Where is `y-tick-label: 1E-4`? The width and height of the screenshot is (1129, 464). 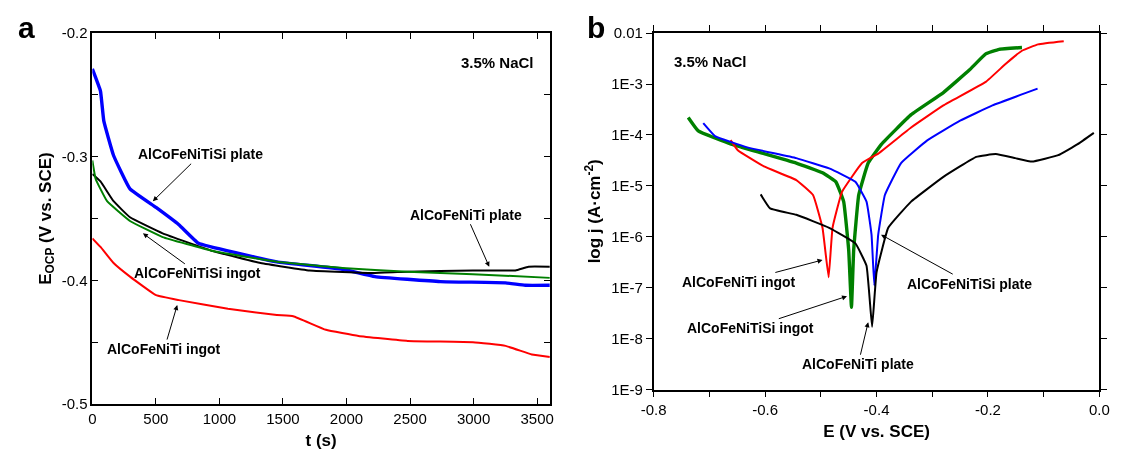 y-tick-label: 1E-4 is located at coordinates (627, 135).